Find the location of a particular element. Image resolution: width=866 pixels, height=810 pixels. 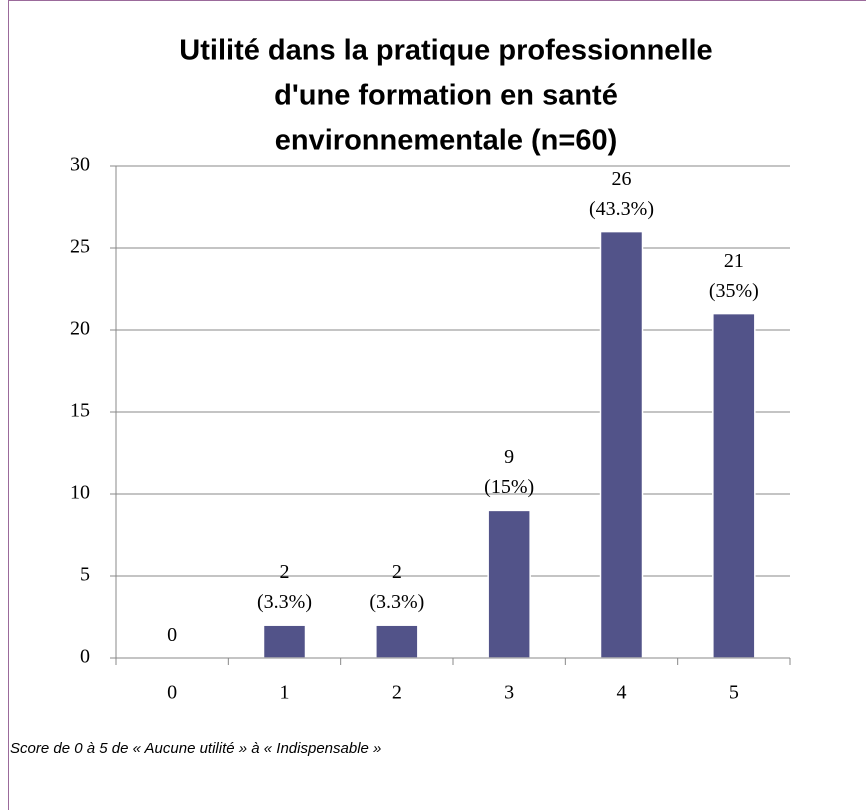

x-tick-label: 0 is located at coordinates (172, 693).